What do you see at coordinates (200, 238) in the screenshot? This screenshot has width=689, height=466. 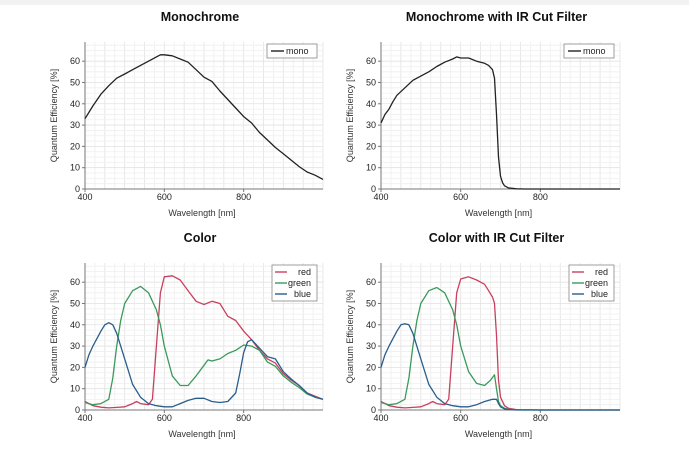 I see `chart-title: Color` at bounding box center [200, 238].